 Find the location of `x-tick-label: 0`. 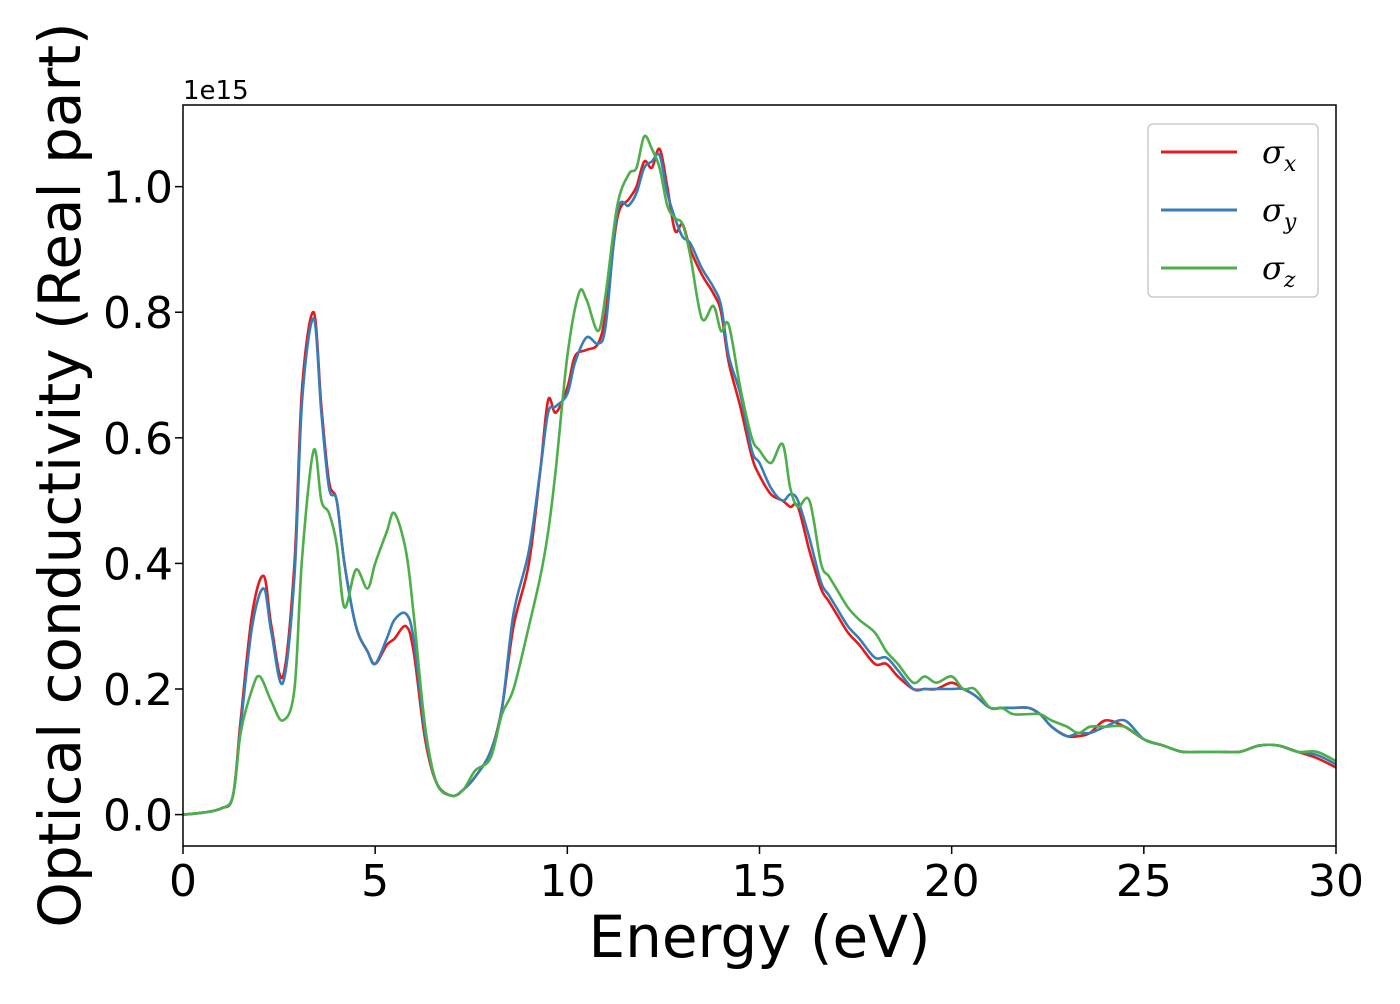

x-tick-label: 0 is located at coordinates (183, 881).